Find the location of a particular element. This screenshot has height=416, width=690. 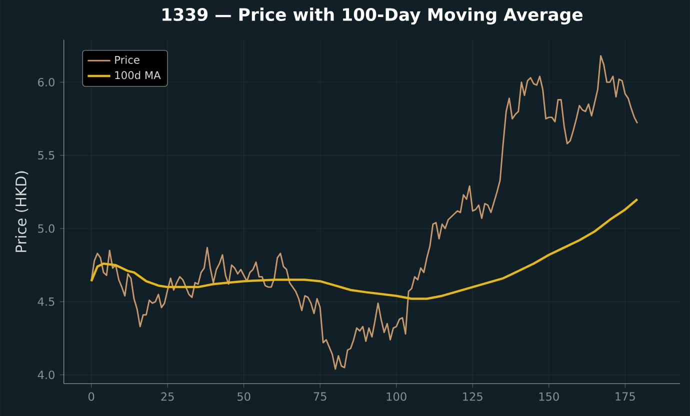

legend-label: Price is located at coordinates (127, 59).